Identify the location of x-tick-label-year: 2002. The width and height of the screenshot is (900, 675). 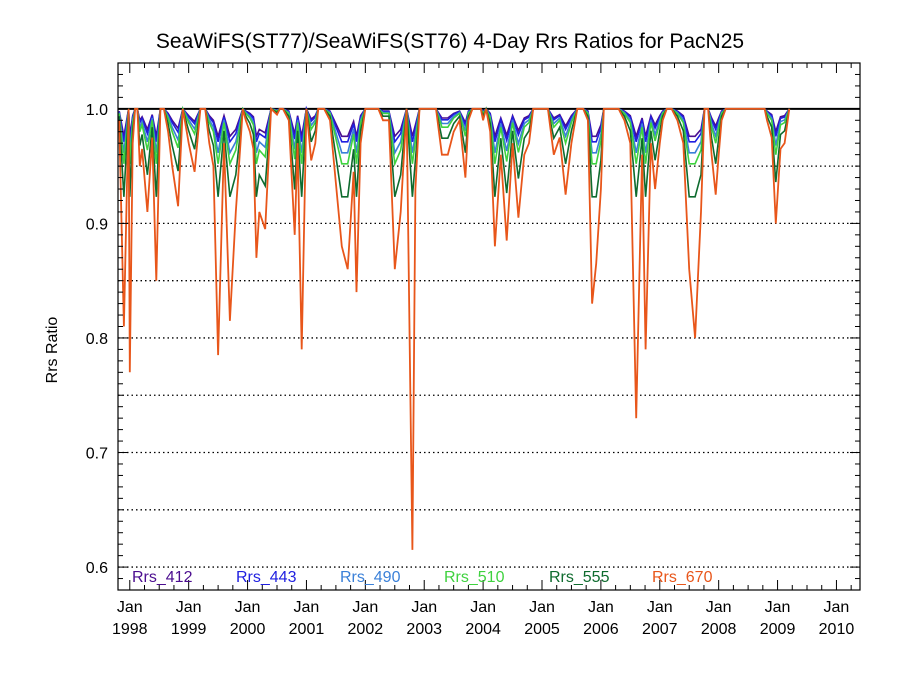
(366, 629).